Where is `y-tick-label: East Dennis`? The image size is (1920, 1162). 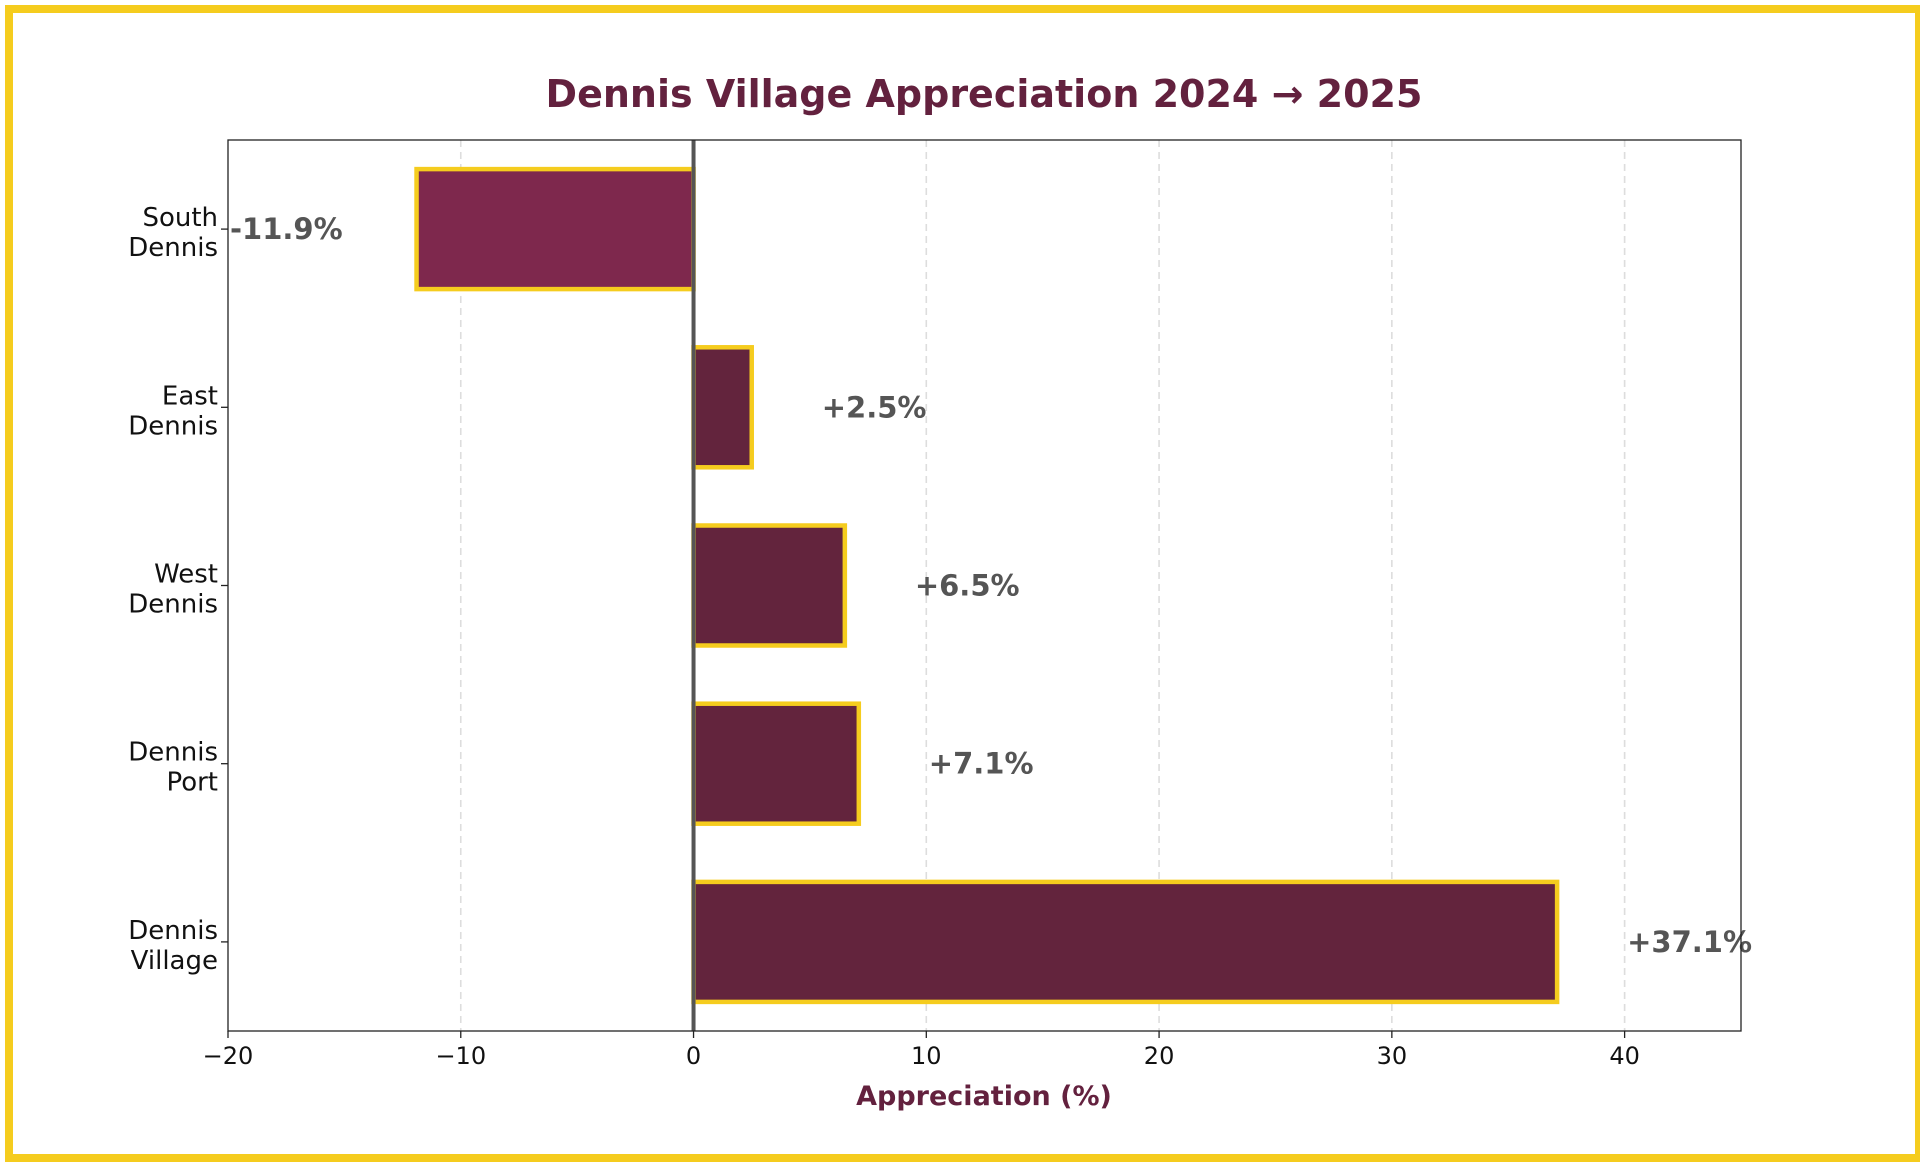
y-tick-label: East Dennis is located at coordinates (173, 411).